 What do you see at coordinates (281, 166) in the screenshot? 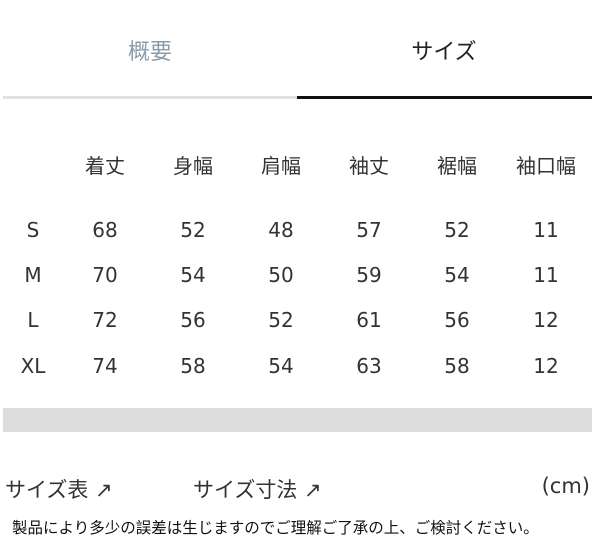
I see `column-header: 肩幅` at bounding box center [281, 166].